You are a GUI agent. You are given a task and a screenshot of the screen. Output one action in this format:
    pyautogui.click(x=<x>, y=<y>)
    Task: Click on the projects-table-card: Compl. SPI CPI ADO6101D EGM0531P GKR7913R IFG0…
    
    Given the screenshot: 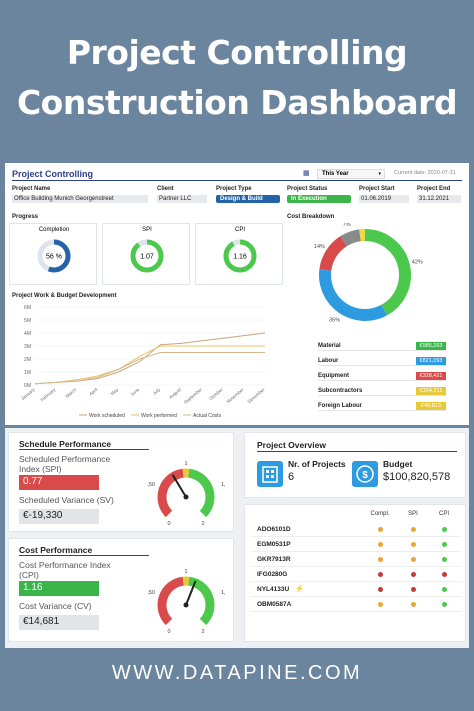 What is the action you would take?
    pyautogui.click(x=355, y=573)
    